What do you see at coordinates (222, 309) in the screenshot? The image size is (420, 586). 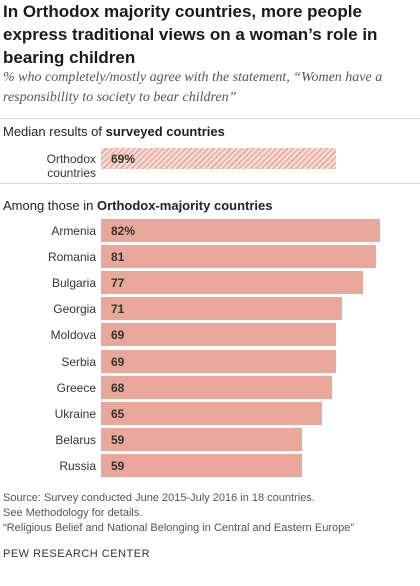 I see `bar-georgia` at bounding box center [222, 309].